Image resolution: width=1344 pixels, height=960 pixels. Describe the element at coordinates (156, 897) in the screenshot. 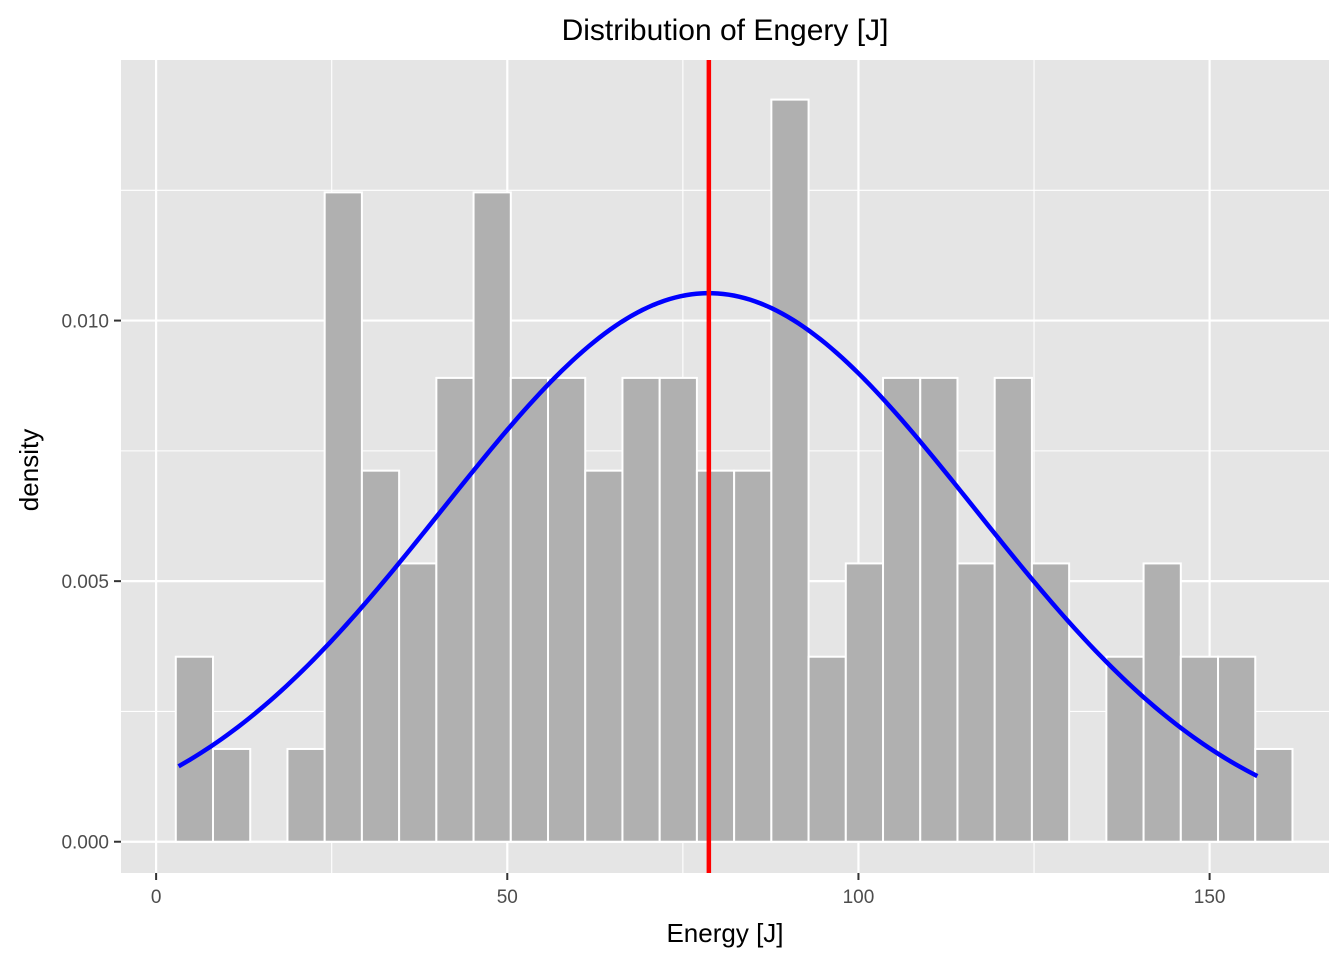

I see `x-tick-label: 0` at that location.